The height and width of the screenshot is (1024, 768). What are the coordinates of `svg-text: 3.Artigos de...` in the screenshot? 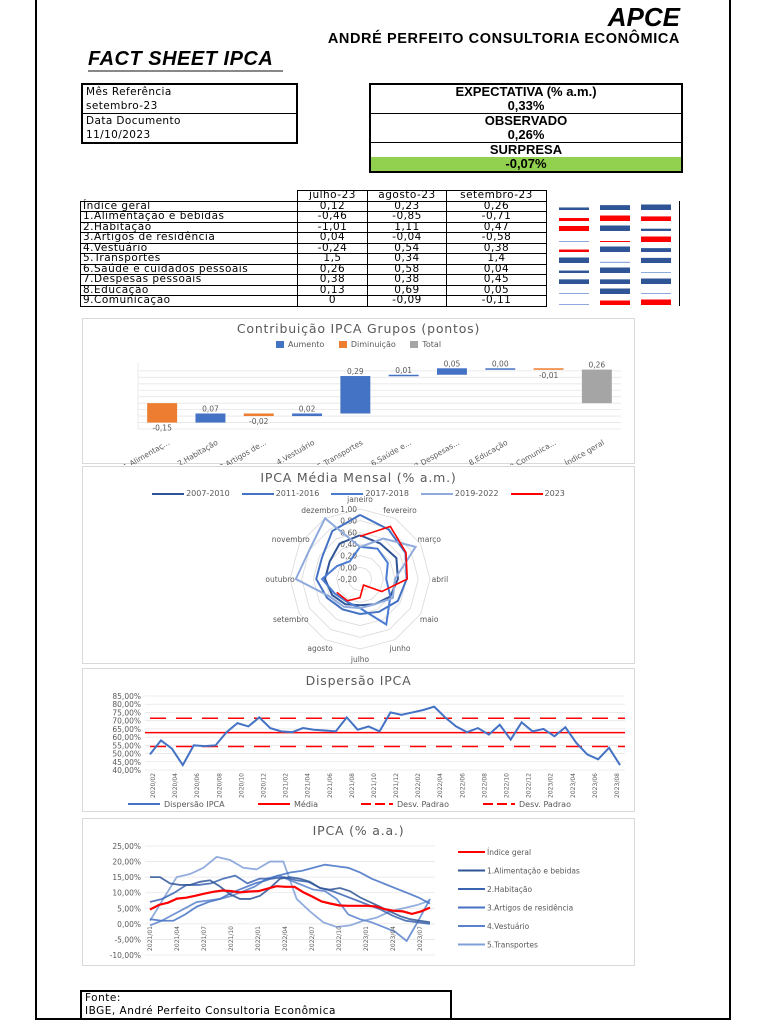 It's located at (243, 451).